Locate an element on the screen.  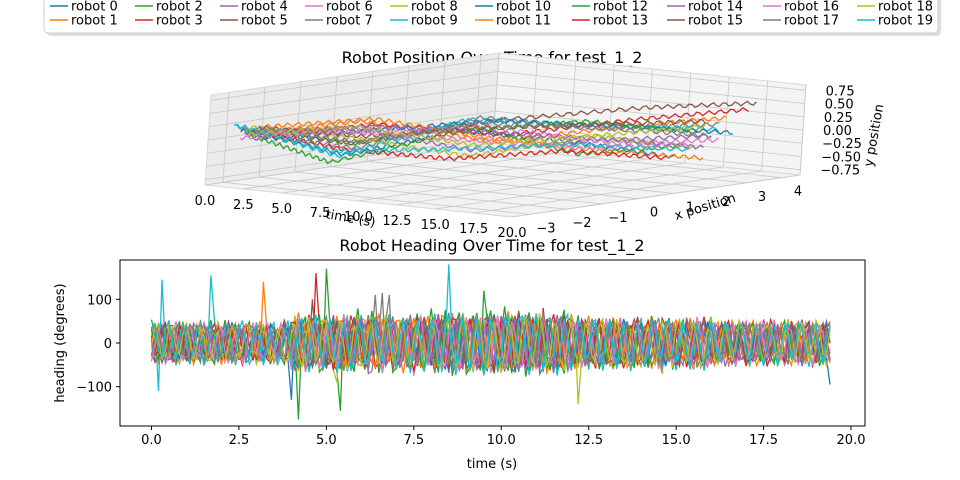
y-position-tick-label: −0.50 is located at coordinates (841, 157).